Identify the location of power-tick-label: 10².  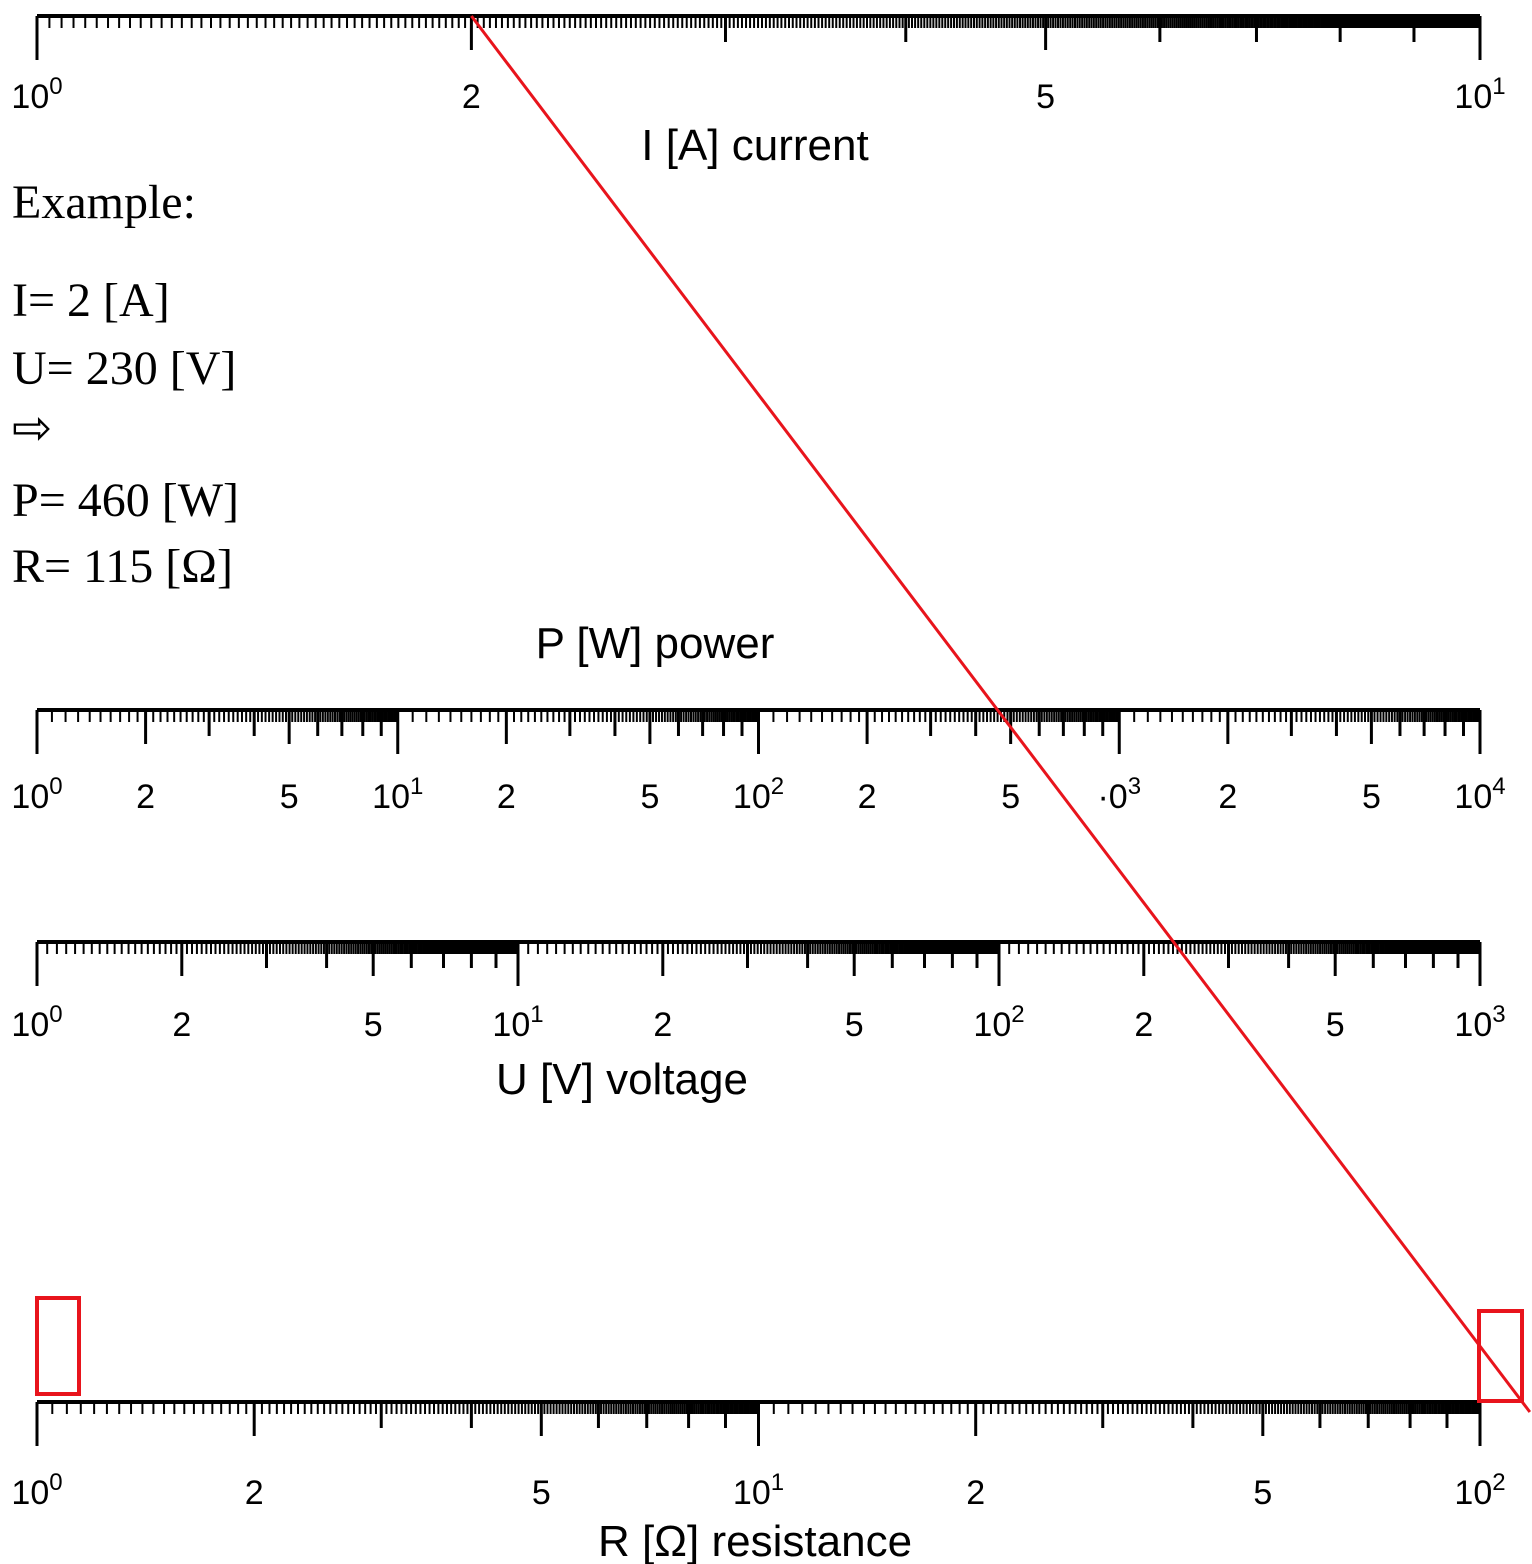
(758, 794).